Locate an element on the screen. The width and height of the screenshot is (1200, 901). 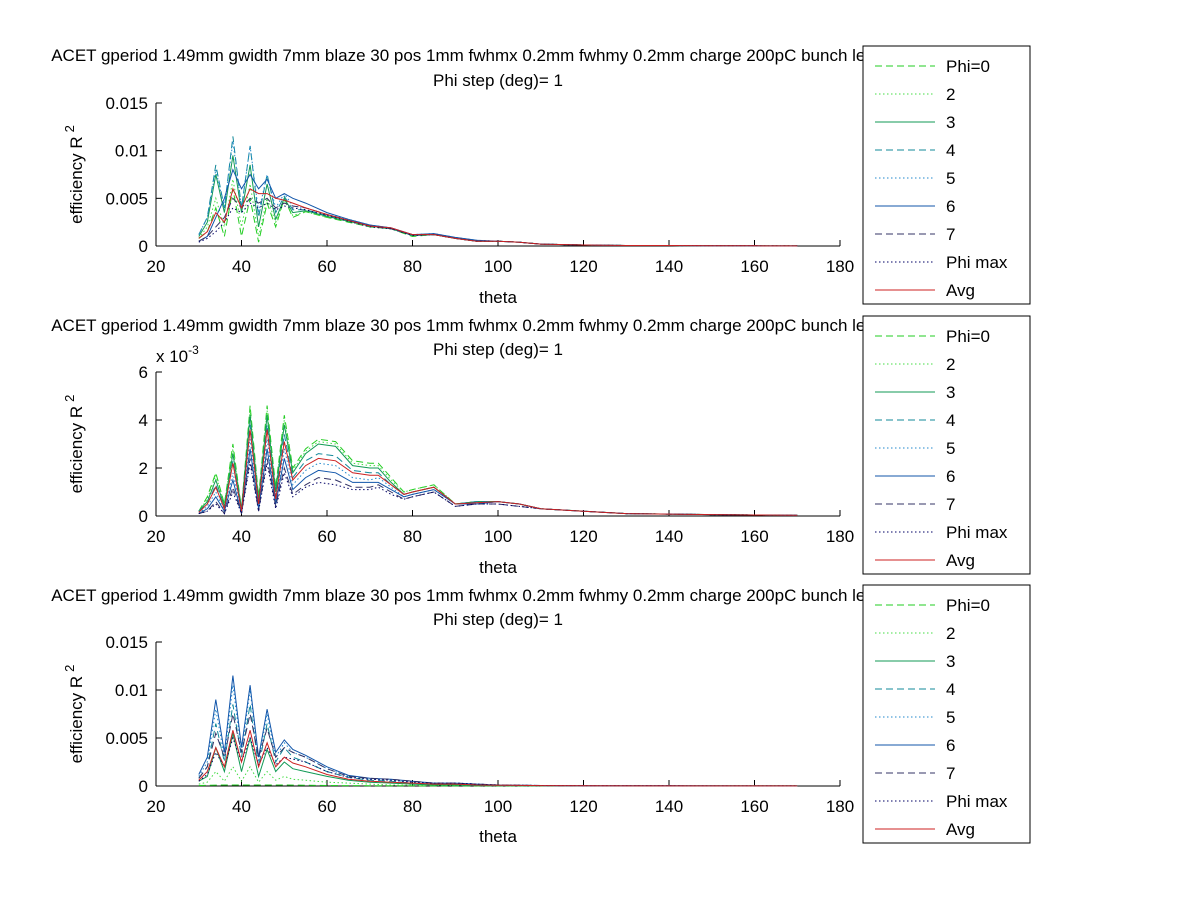
legend: Phi=0 2 3 4 5 6 7 Phi max Avg is located at coordinates (946, 445).